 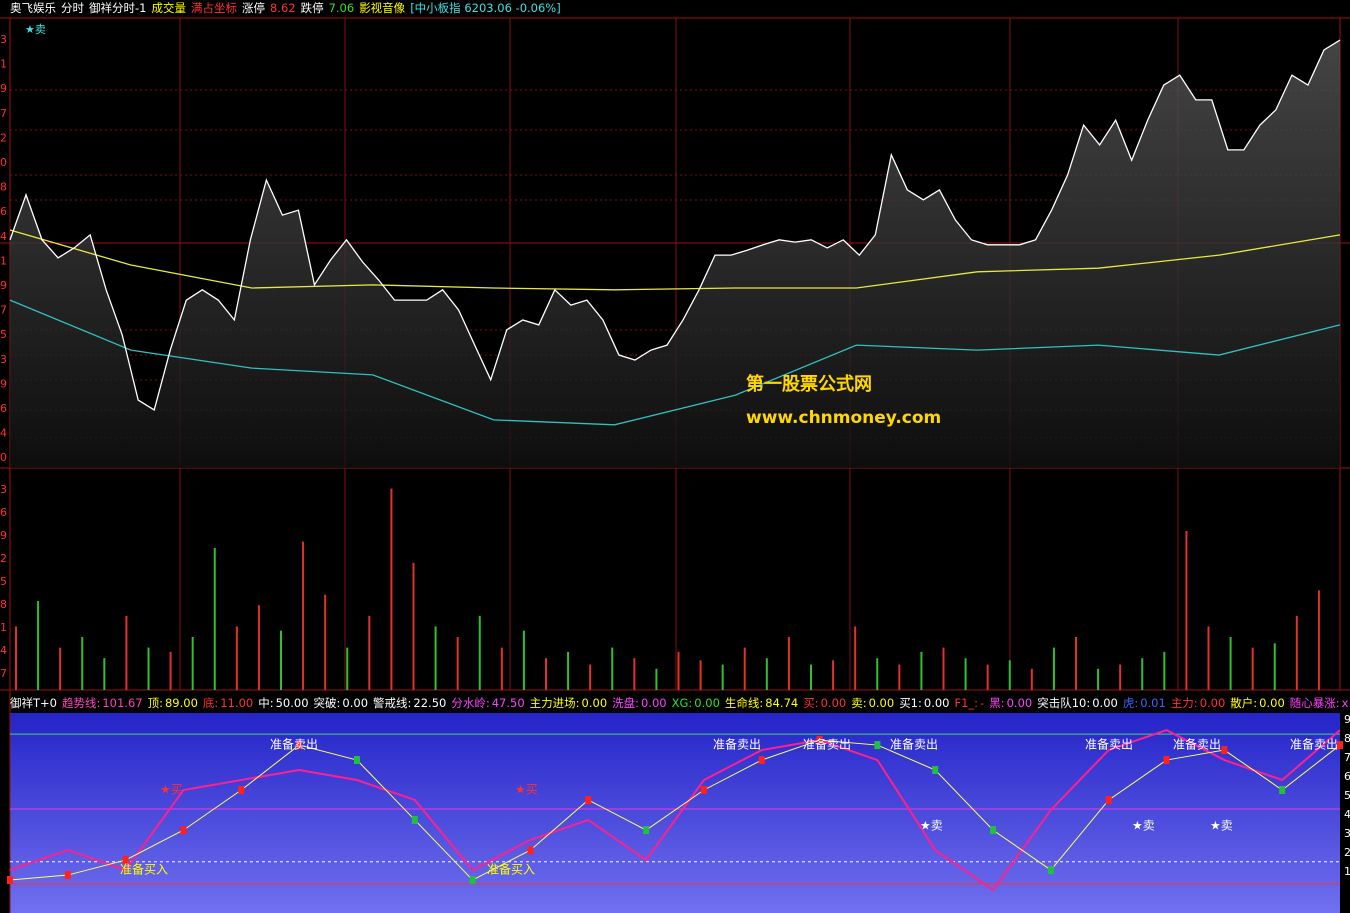 What do you see at coordinates (1347, 814) in the screenshot?
I see `indicator-axis-label: 4` at bounding box center [1347, 814].